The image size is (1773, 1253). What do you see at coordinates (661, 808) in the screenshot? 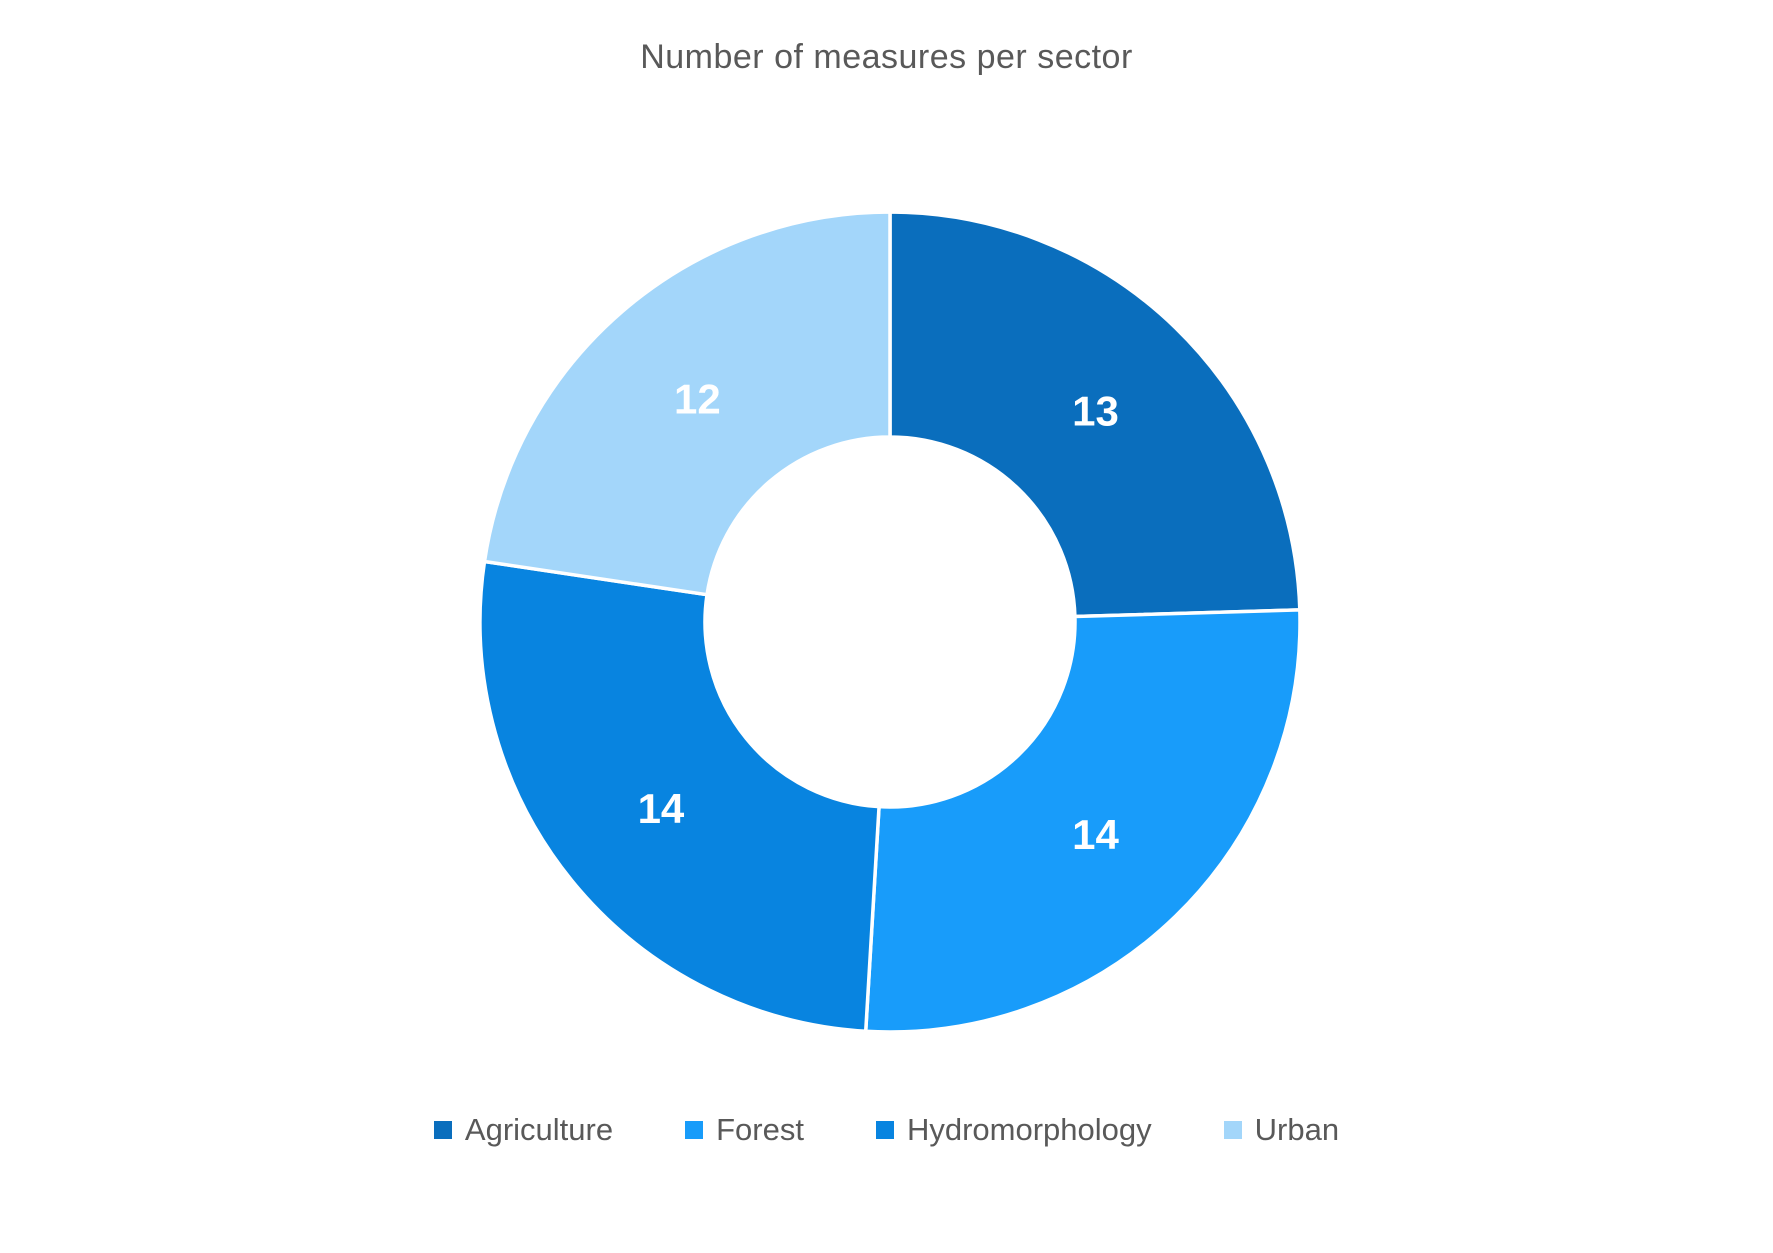
I see `slice-value-label-hydromorphology: 14` at bounding box center [661, 808].